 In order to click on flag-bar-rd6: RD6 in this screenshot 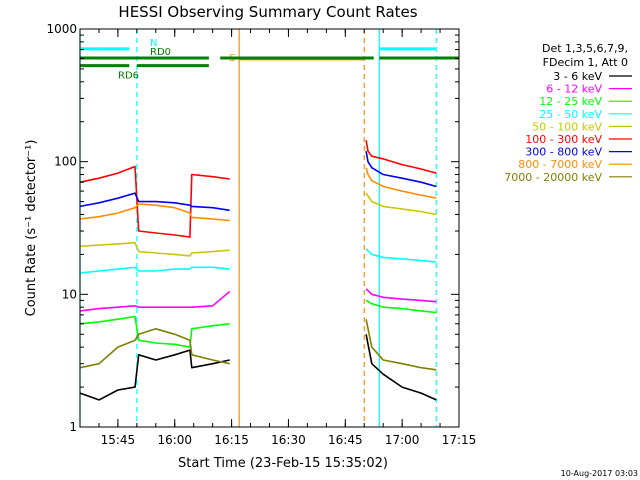, I will do `click(144, 73)`.